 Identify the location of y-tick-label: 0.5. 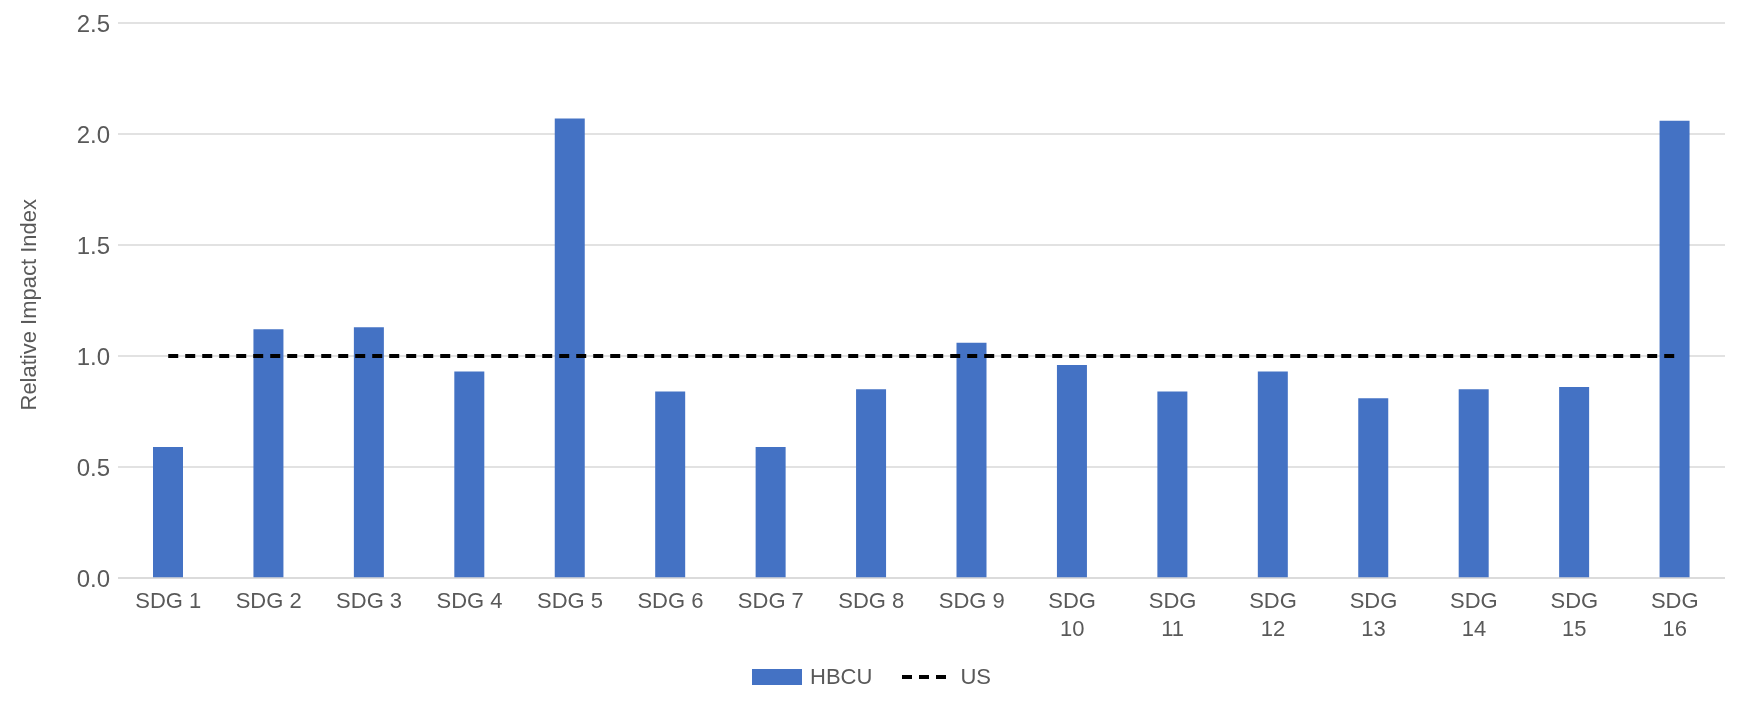
(93, 467).